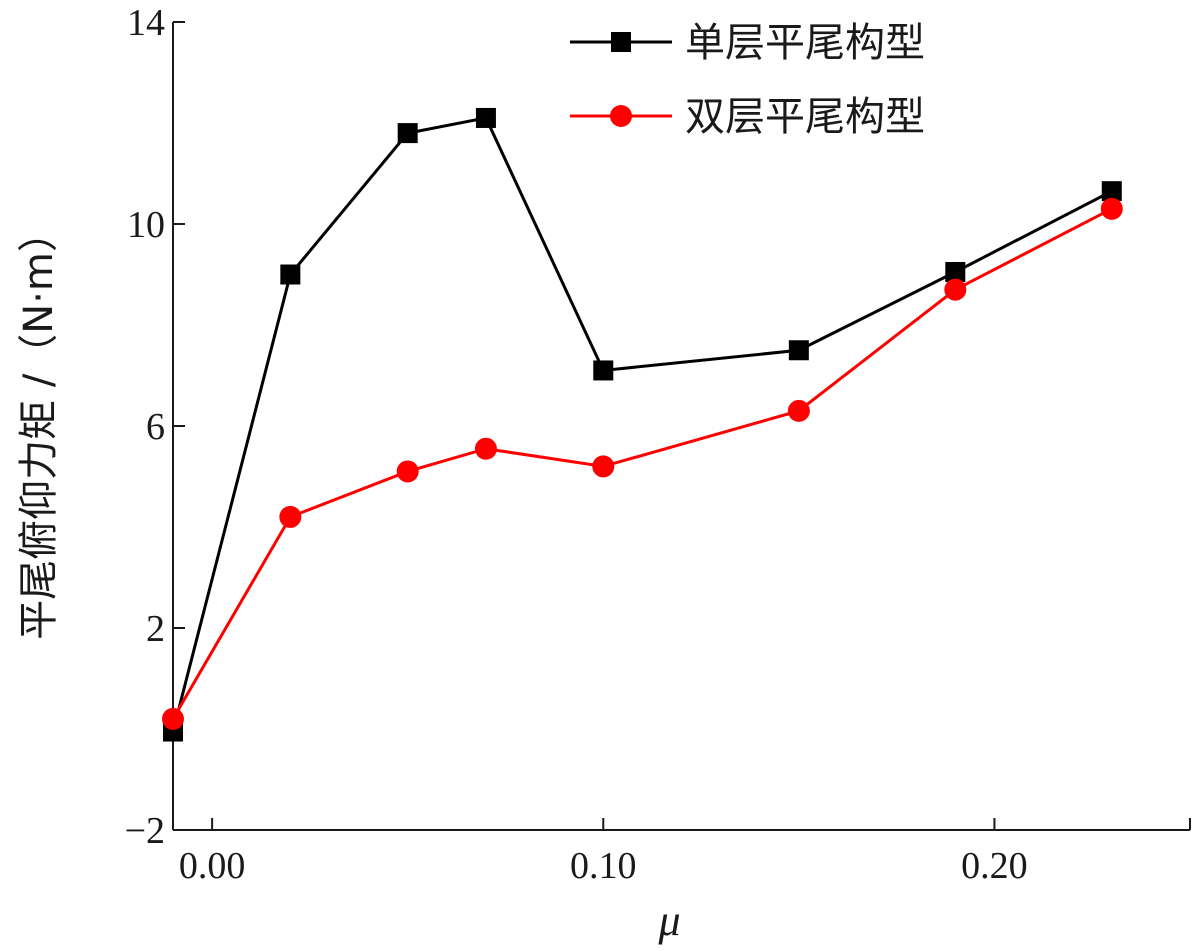 The image size is (1200, 951). I want to click on legend-item-2: 双层平尾构型, so click(747, 117).